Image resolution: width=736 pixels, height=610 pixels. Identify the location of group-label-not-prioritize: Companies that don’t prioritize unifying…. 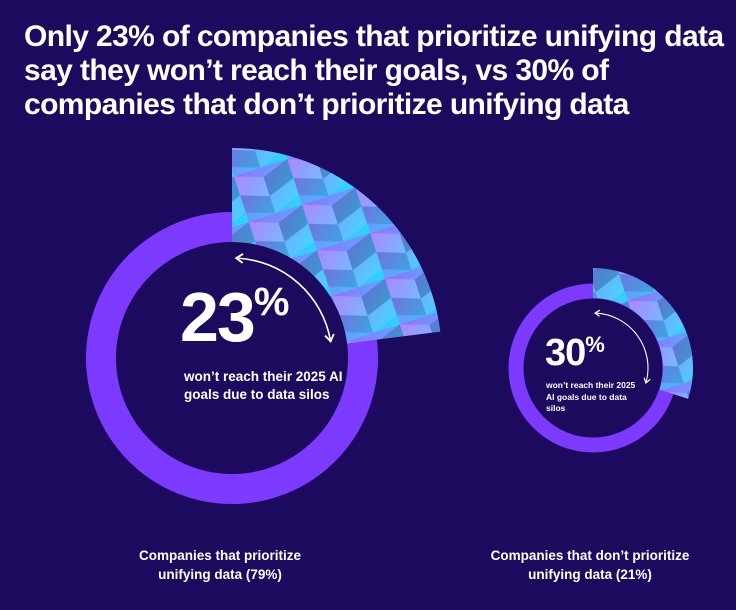
(590, 565).